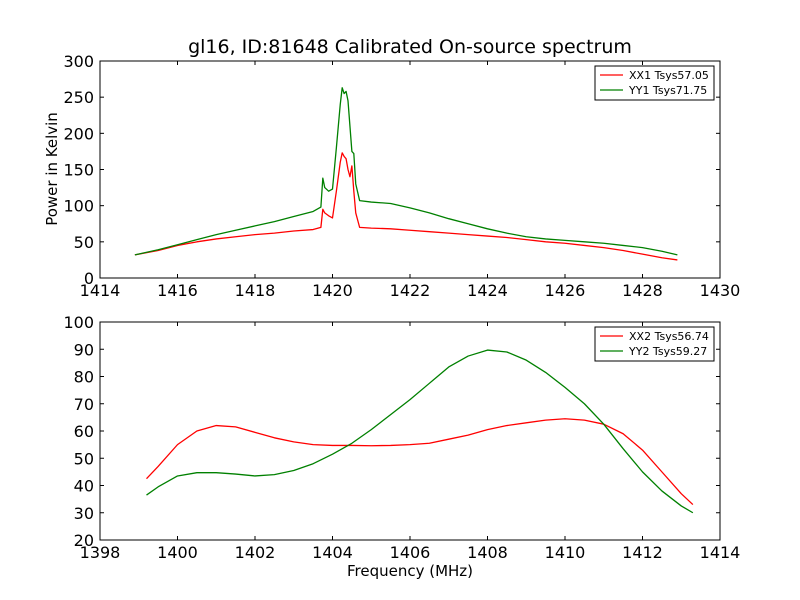 The height and width of the screenshot is (600, 800). I want to click on legend-label-2: YY1 Tsys71.75, so click(667, 90).